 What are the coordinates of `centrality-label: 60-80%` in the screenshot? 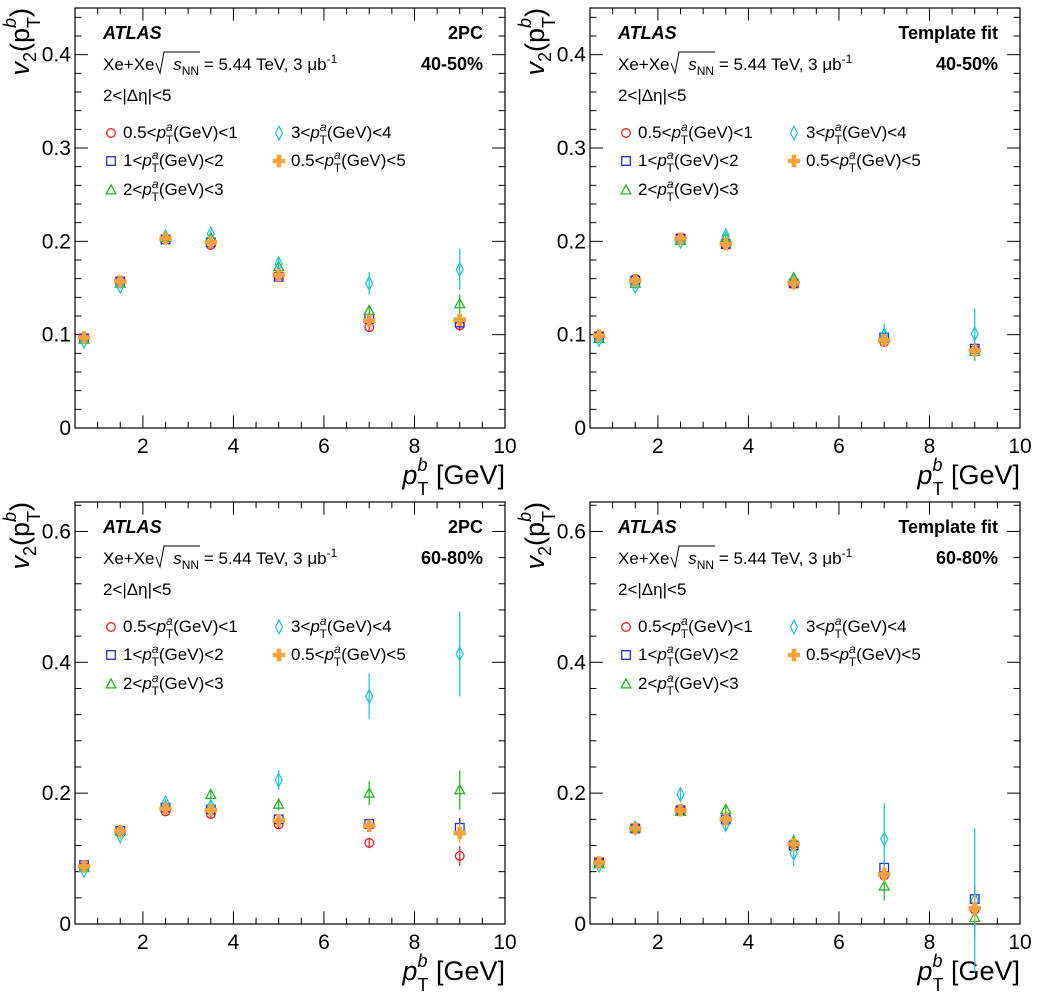 It's located at (967, 558).